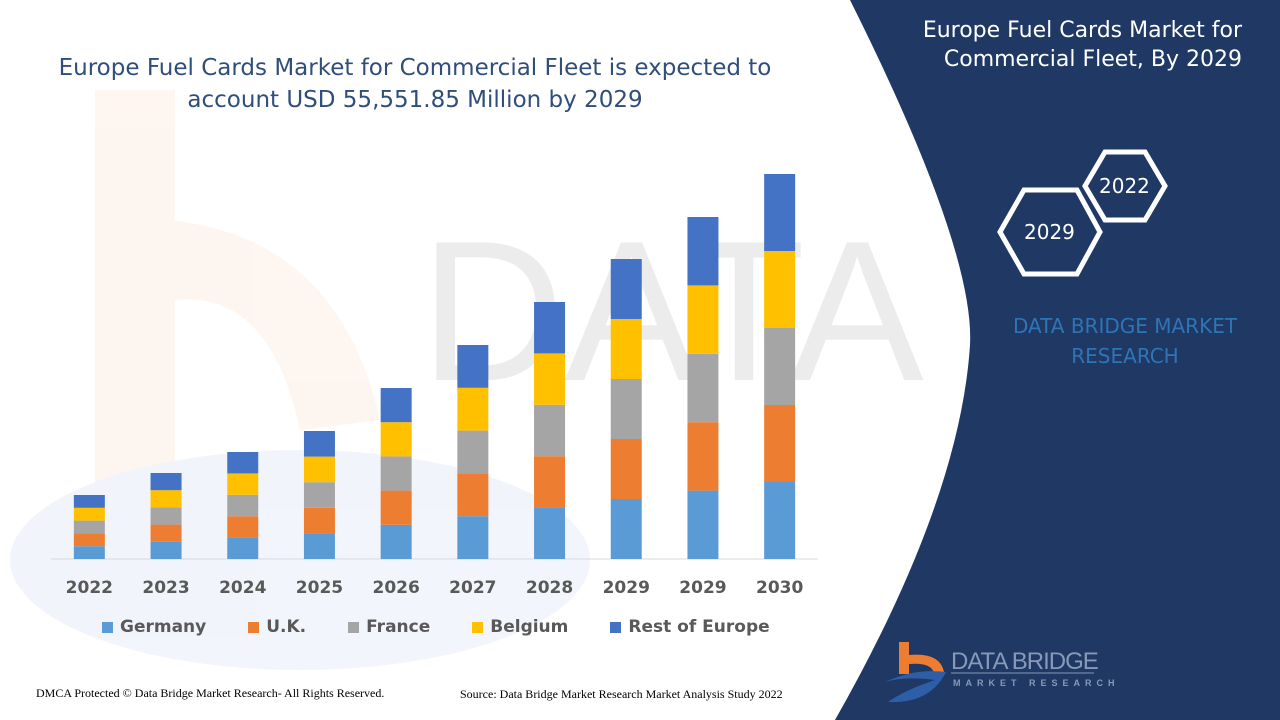 The image size is (1280, 720). Describe the element at coordinates (550, 430) in the screenshot. I see `bar-segment-france-2028` at that location.